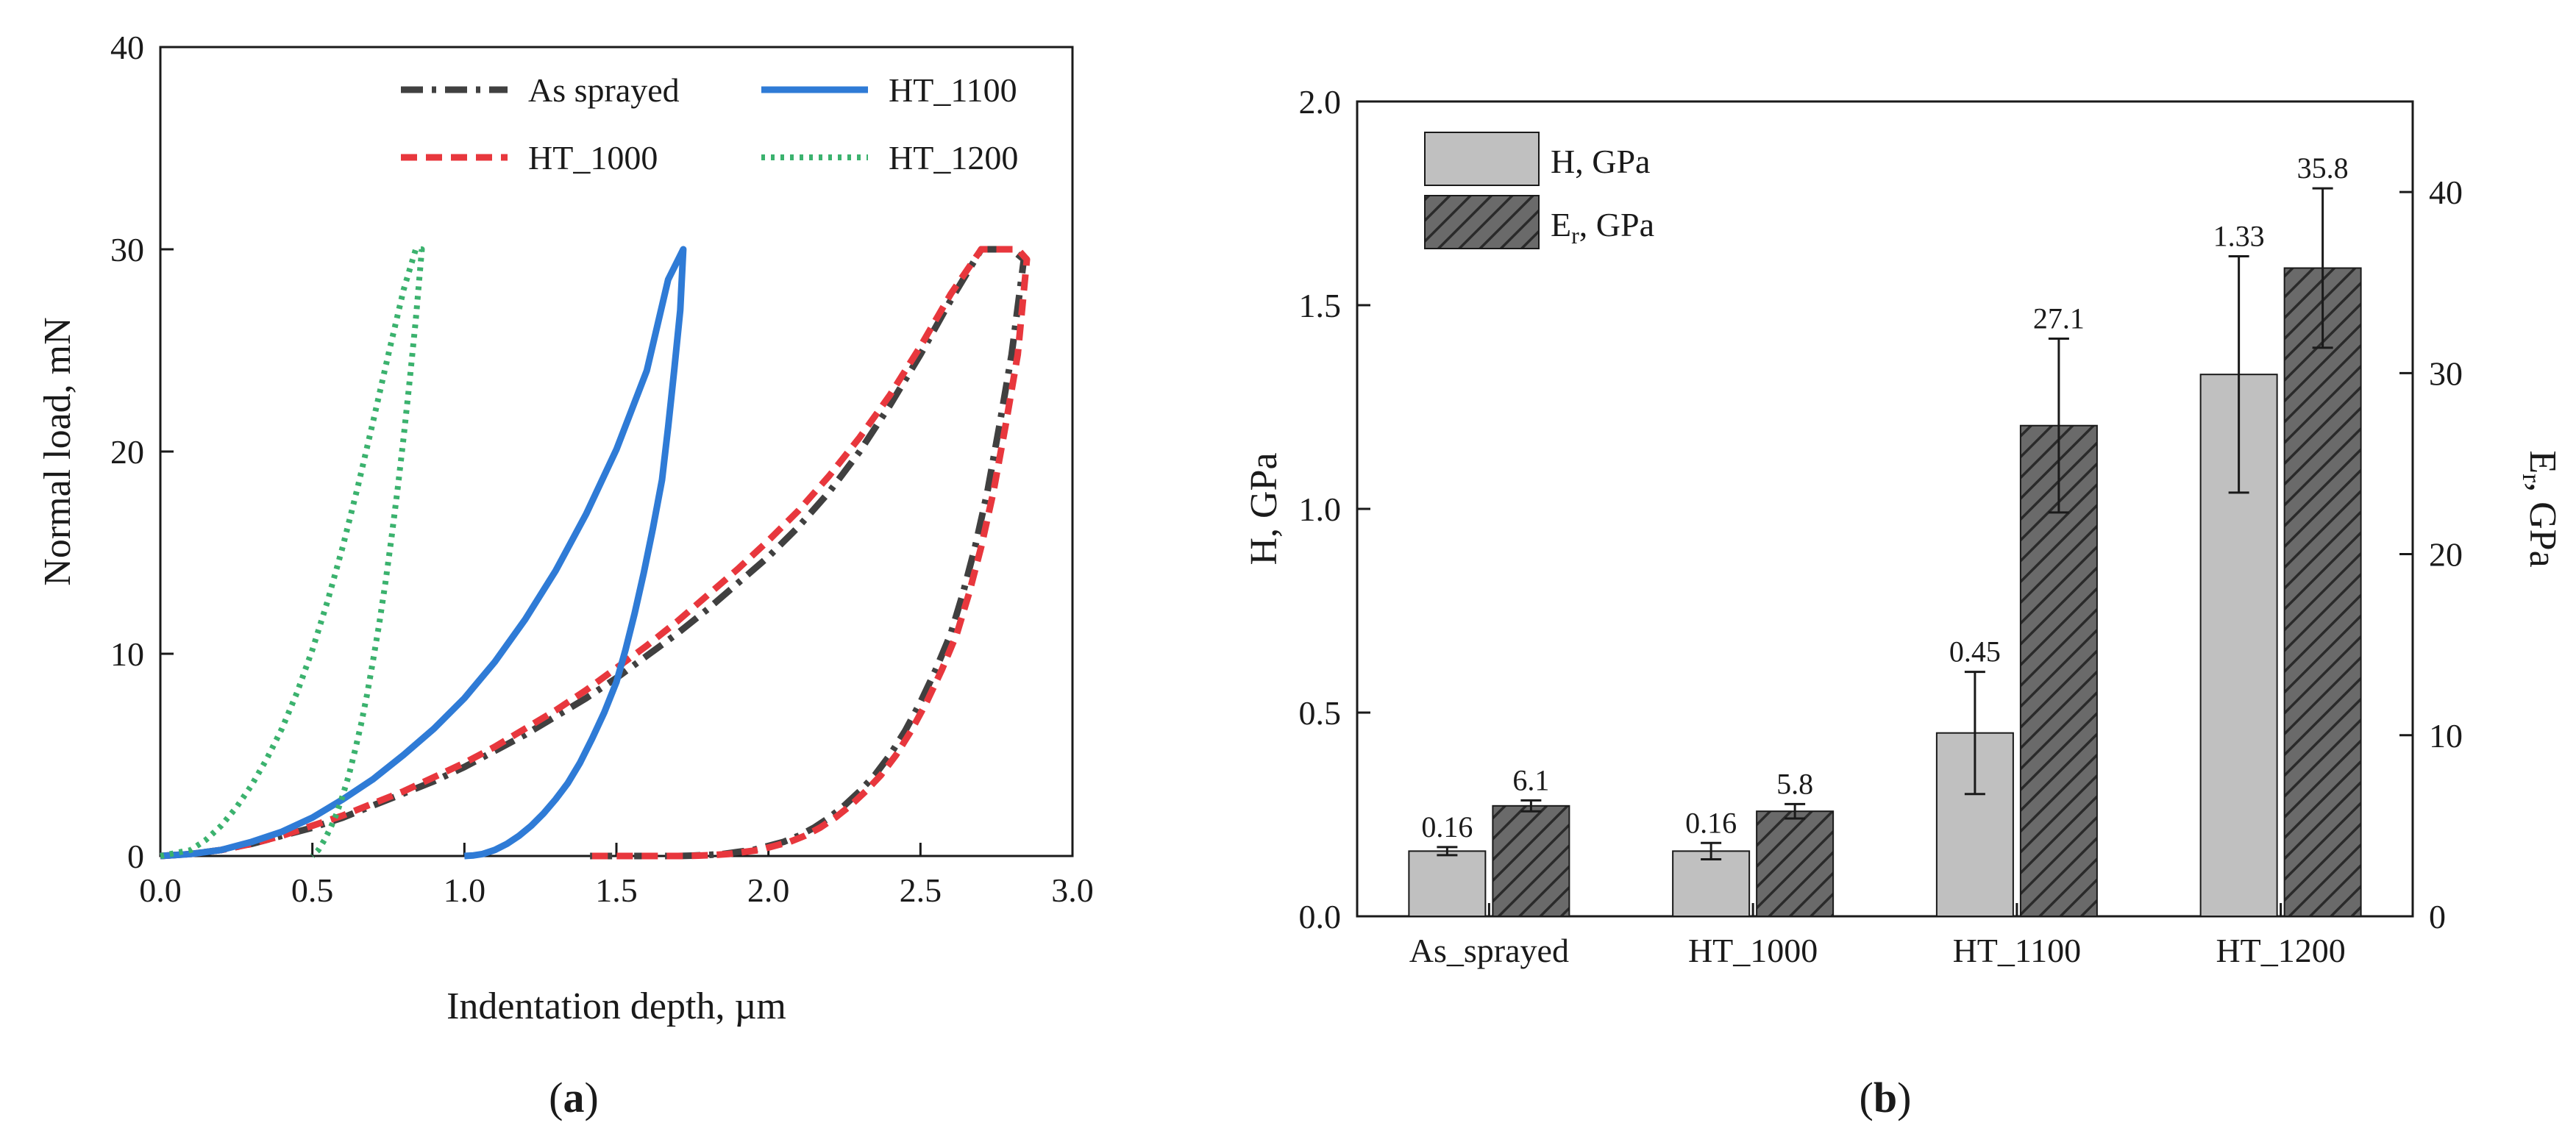 The image size is (2576, 1145). I want to click on y-tick-label: 10, so click(127, 654).